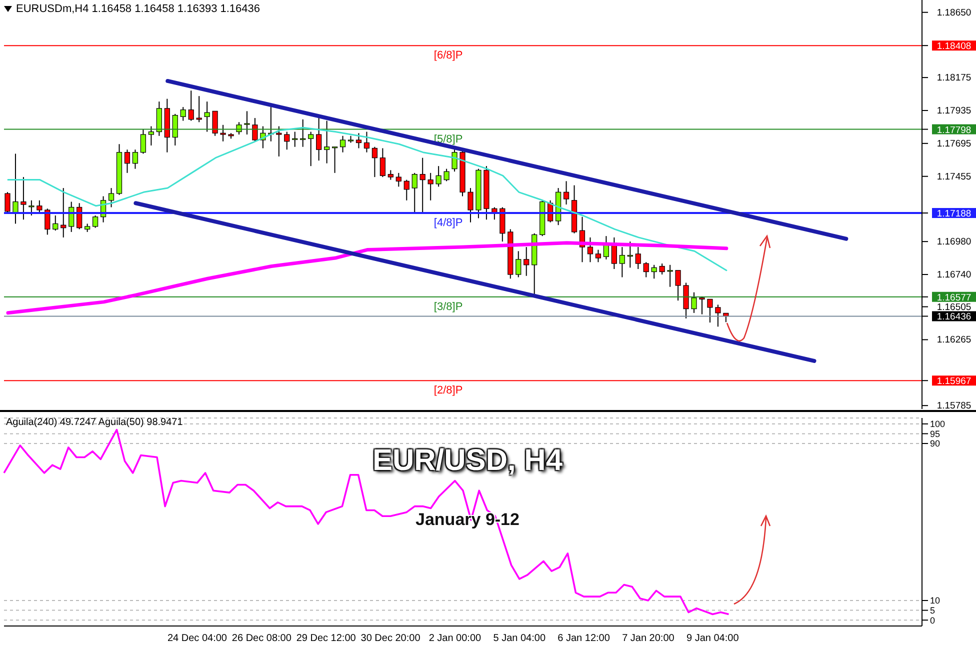 This screenshot has height=650, width=976. What do you see at coordinates (448, 223) in the screenshot?
I see `ref-line-label: [4/8]P` at bounding box center [448, 223].